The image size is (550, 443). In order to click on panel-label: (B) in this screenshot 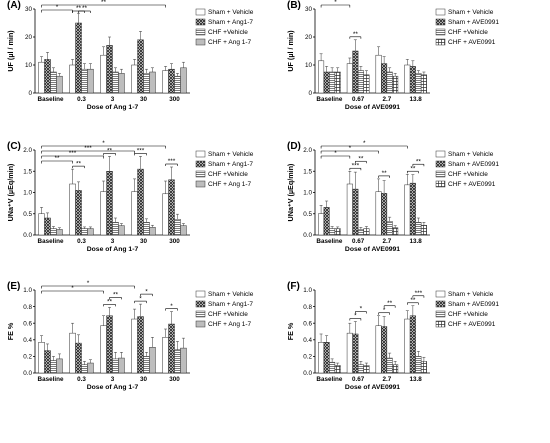, I will do `click(294, 5)`.